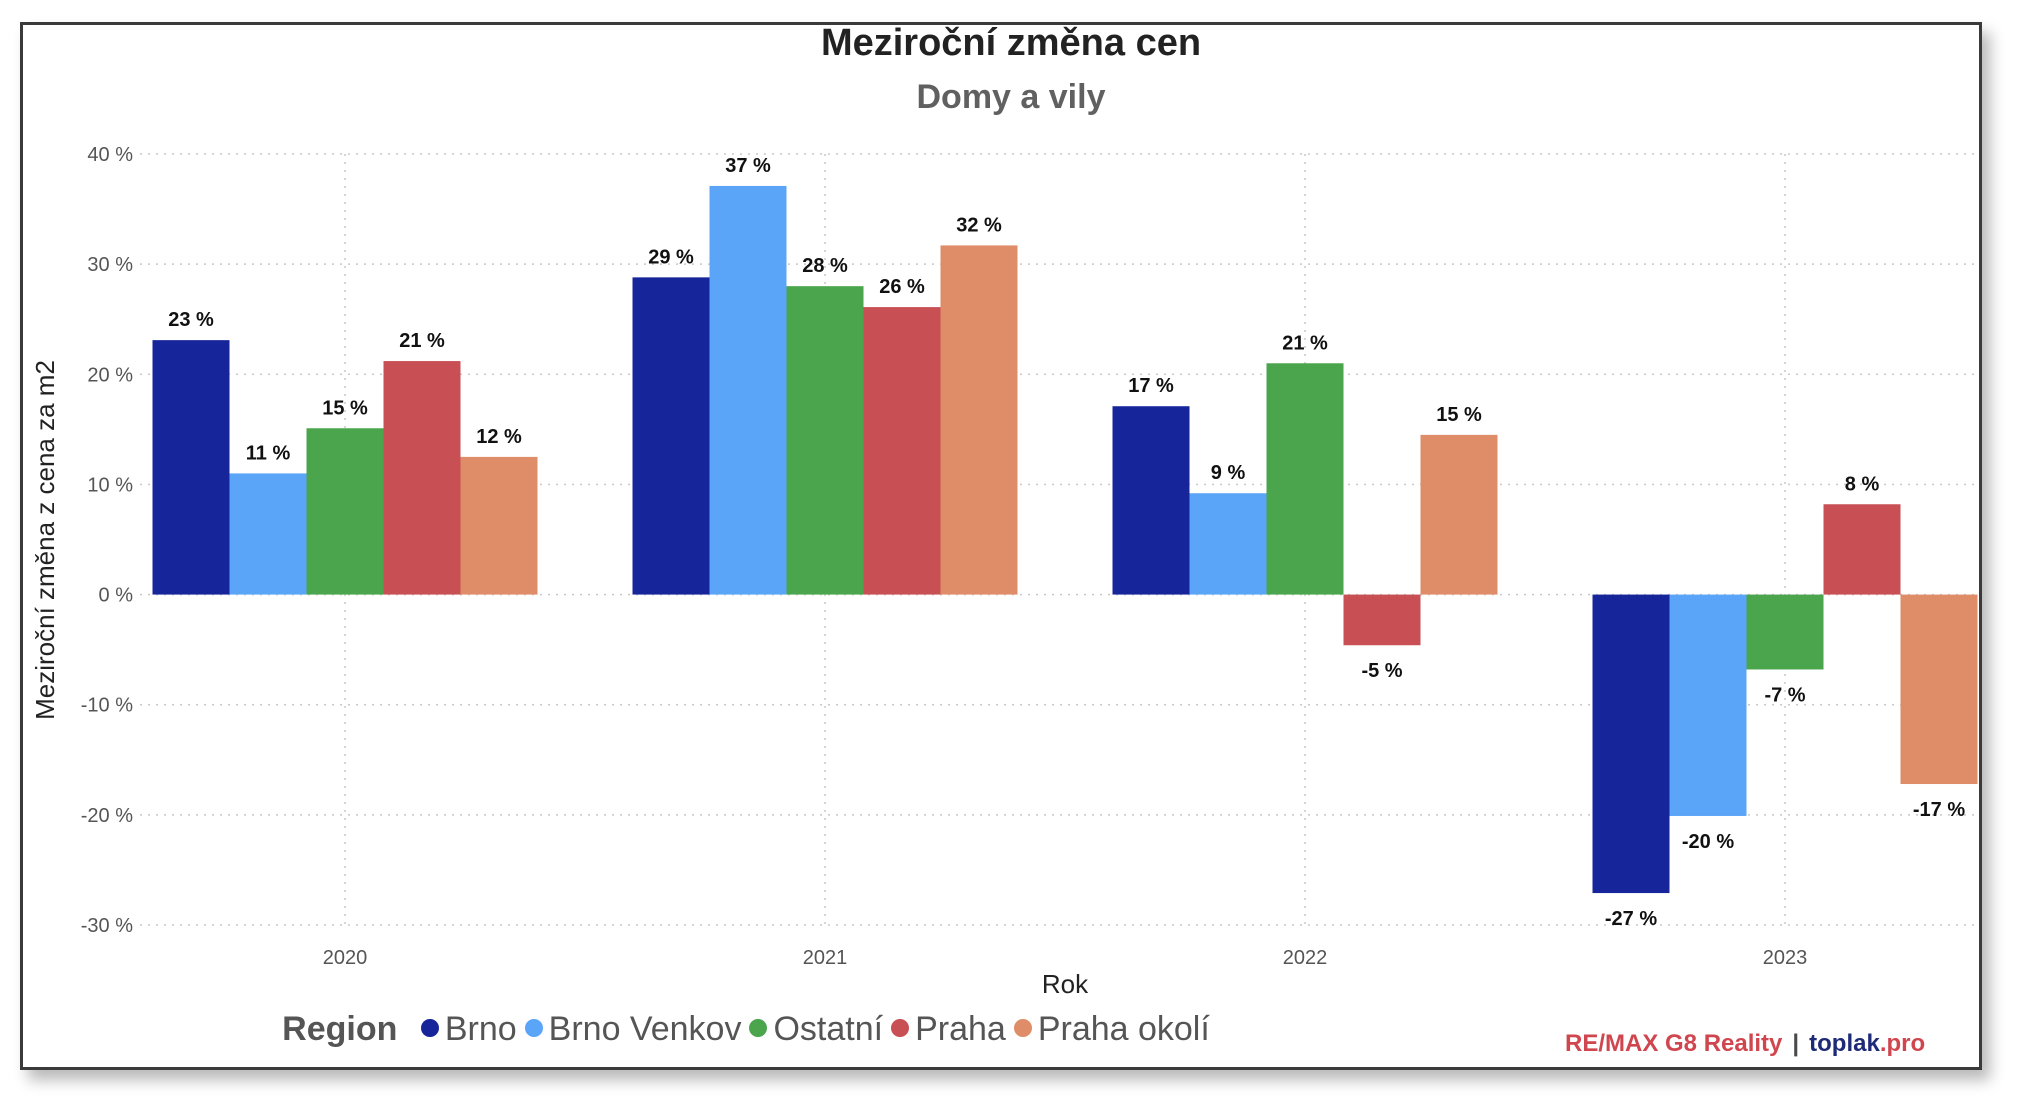 The image size is (2022, 1098). Describe the element at coordinates (1151, 386) in the screenshot. I see `data-label: 17 %` at that location.